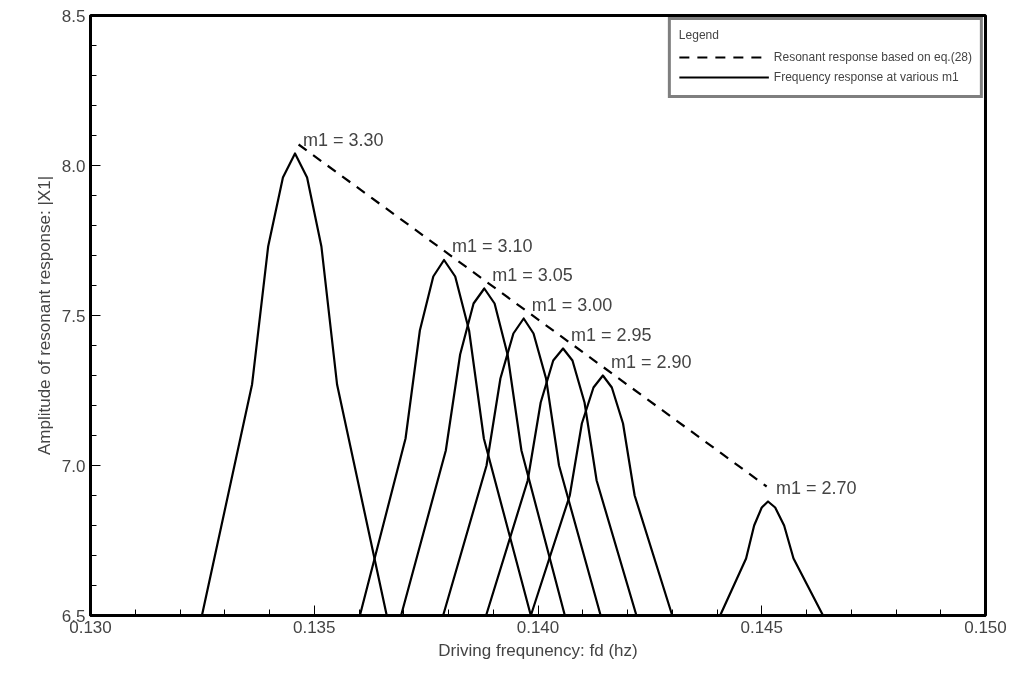  What do you see at coordinates (872, 57) in the screenshot?
I see `text: Resonant response based on eq.(28)` at bounding box center [872, 57].